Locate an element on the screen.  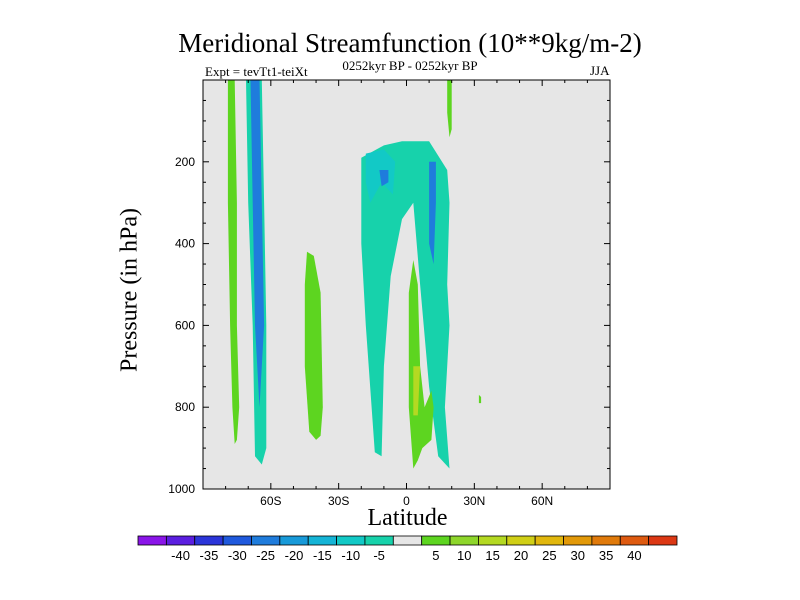
region-green-band-far-south is located at coordinates (233, 262).